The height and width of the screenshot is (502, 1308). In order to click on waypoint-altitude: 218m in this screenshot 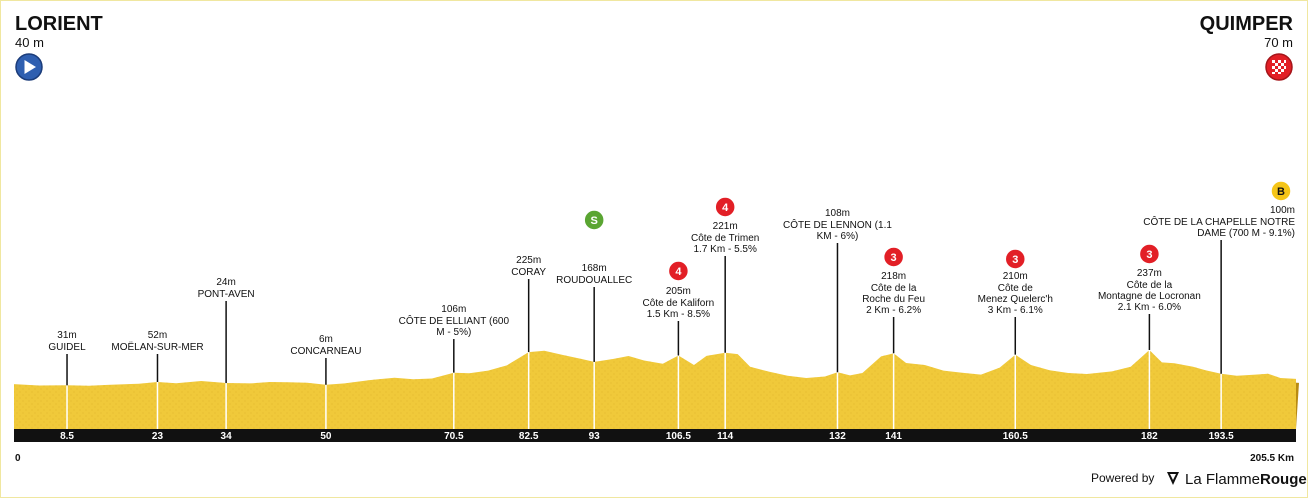, I will do `click(893, 276)`.